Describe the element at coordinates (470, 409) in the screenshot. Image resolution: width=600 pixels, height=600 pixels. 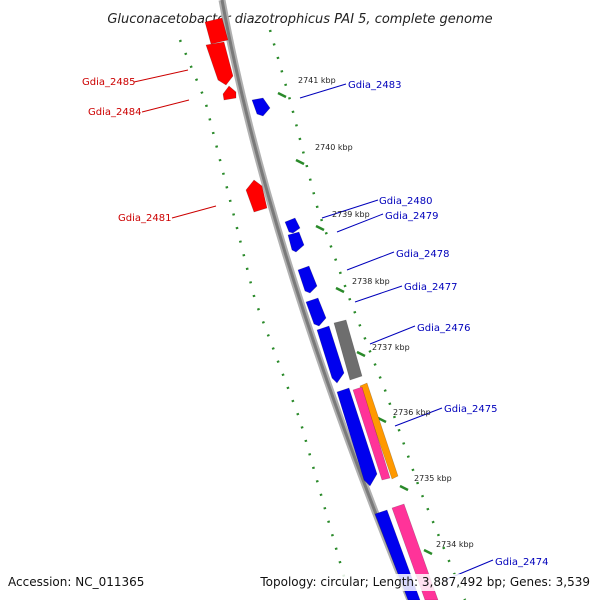
I see `gene-label: Gdia_2475` at that location.